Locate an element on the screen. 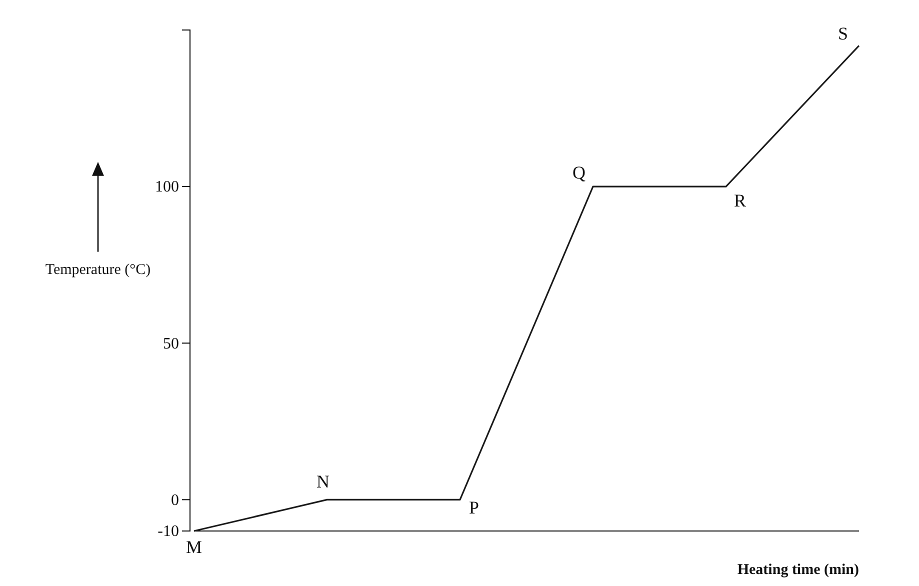 The image size is (919, 586). text: M is located at coordinates (194, 547).